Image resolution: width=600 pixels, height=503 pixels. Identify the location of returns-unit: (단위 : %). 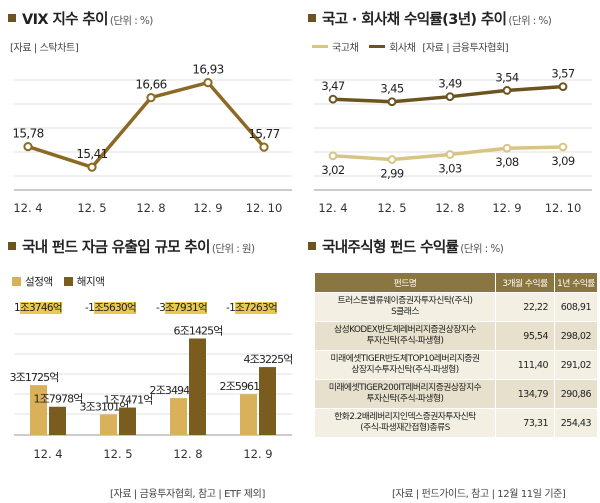
(482, 249).